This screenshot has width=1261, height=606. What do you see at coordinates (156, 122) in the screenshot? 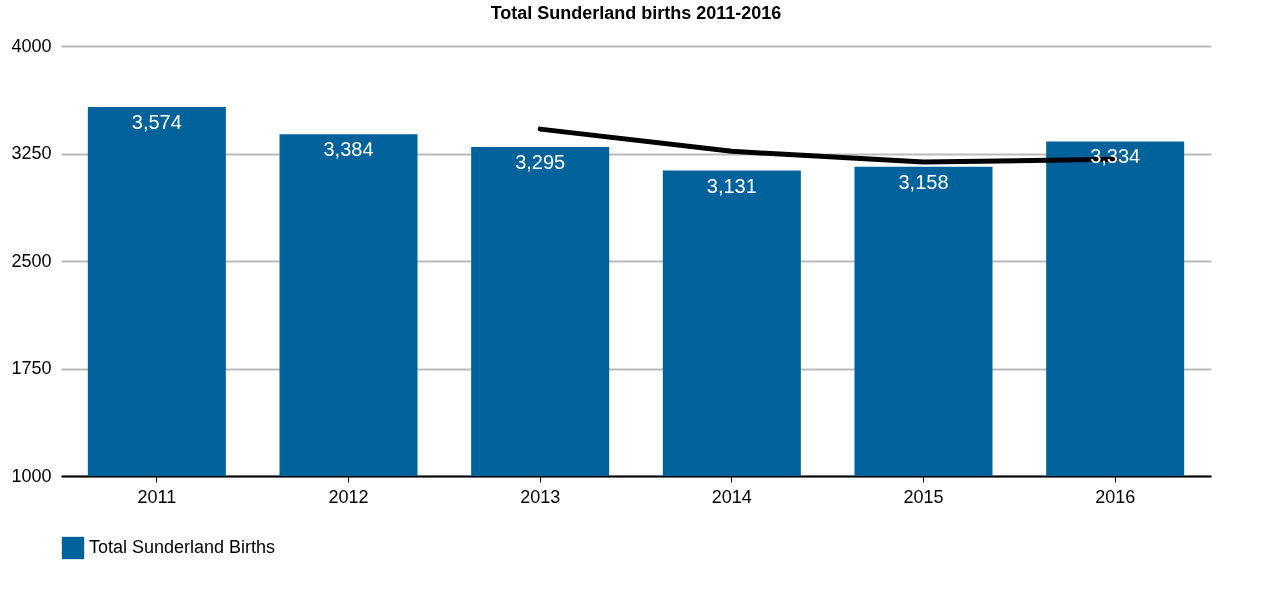
I see `data-label: 3,574` at bounding box center [156, 122].